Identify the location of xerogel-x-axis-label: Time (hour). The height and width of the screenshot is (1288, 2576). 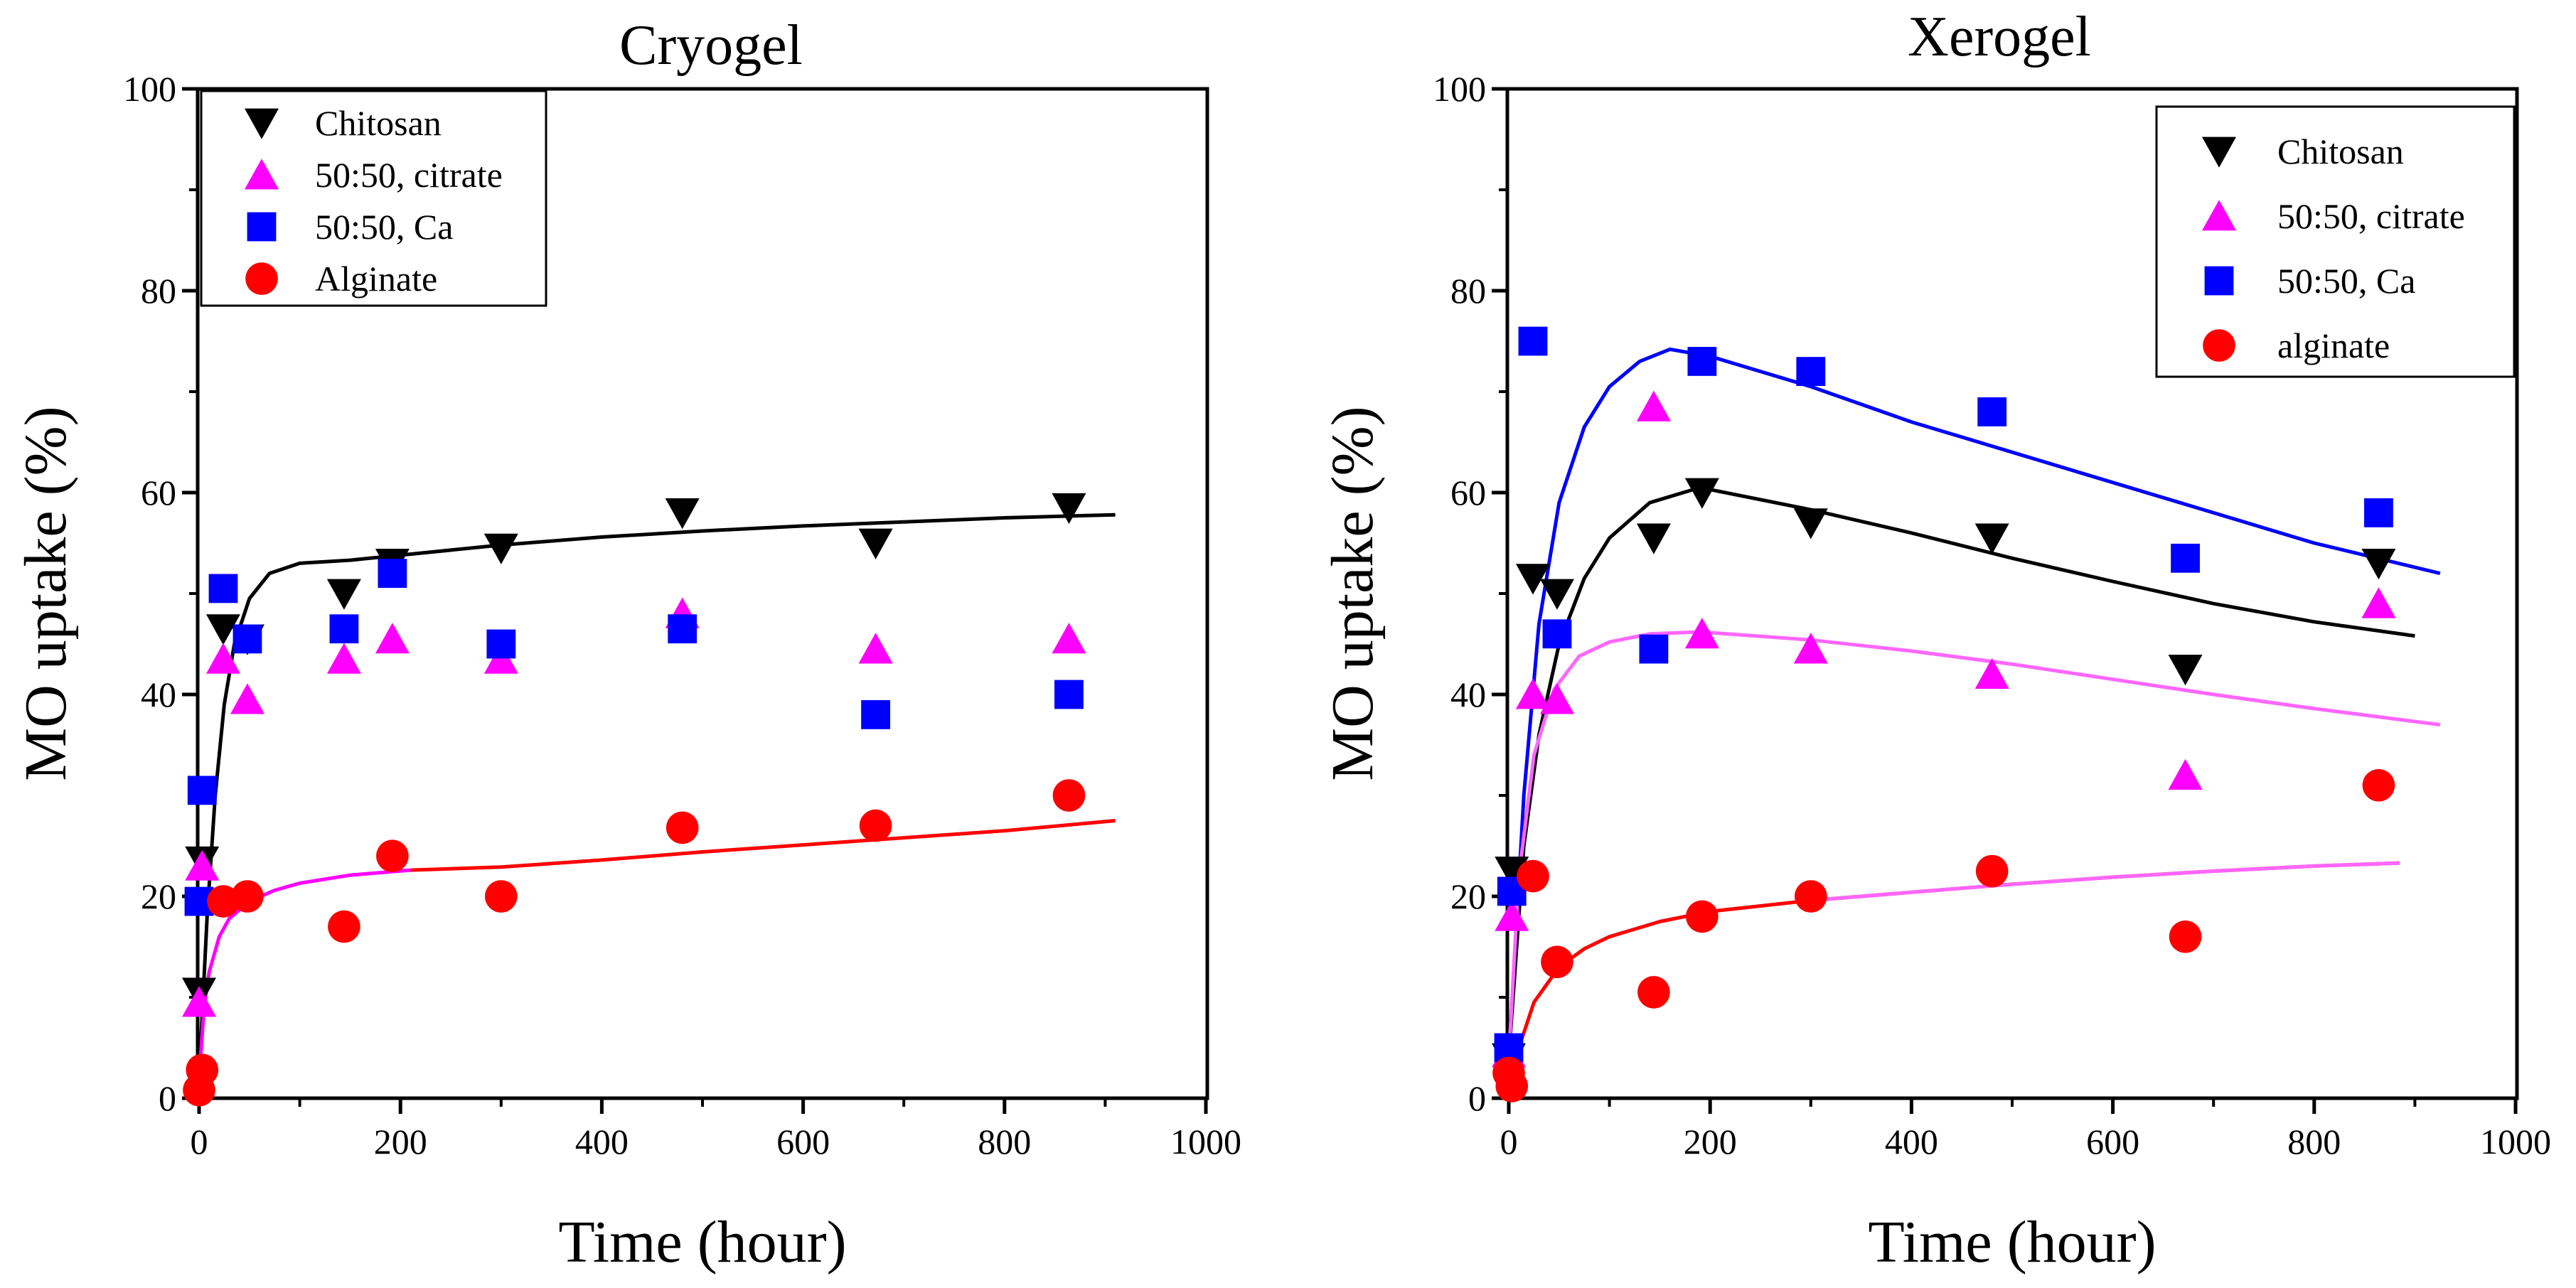
(2012, 1242).